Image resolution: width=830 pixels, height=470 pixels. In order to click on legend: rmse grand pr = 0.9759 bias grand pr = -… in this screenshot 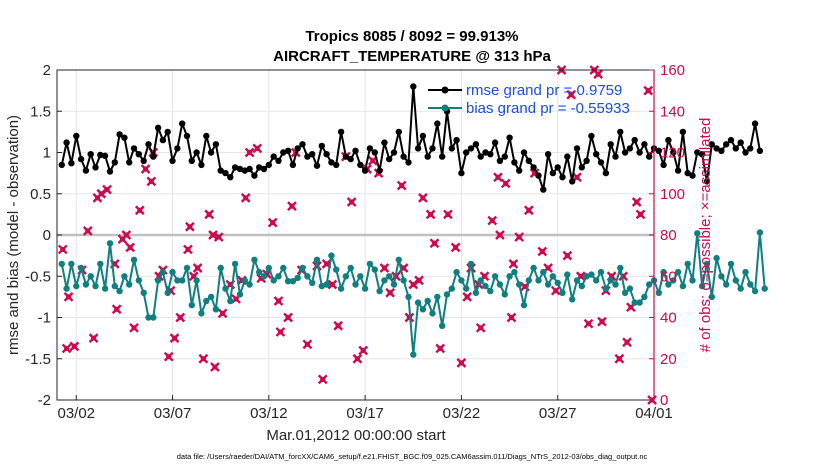, I will do `click(529, 99)`.